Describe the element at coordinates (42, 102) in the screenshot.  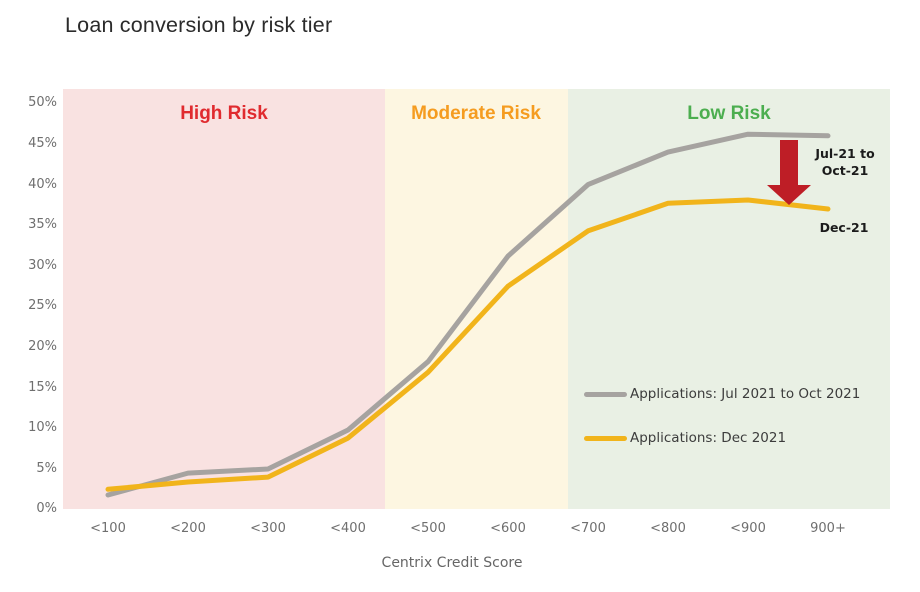
I see `y-axis-tick-label: 50%` at that location.